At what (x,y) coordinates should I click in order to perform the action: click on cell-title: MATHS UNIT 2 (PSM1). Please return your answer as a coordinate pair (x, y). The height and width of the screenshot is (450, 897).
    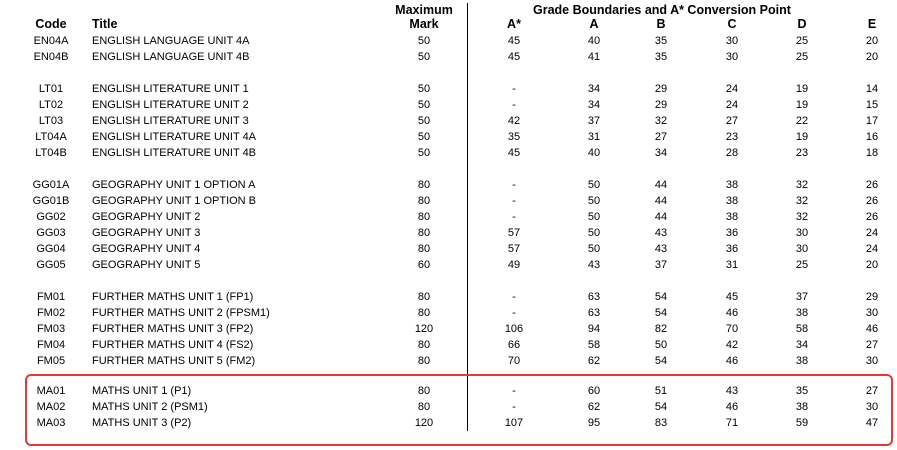
    Looking at the image, I should click on (150, 407).